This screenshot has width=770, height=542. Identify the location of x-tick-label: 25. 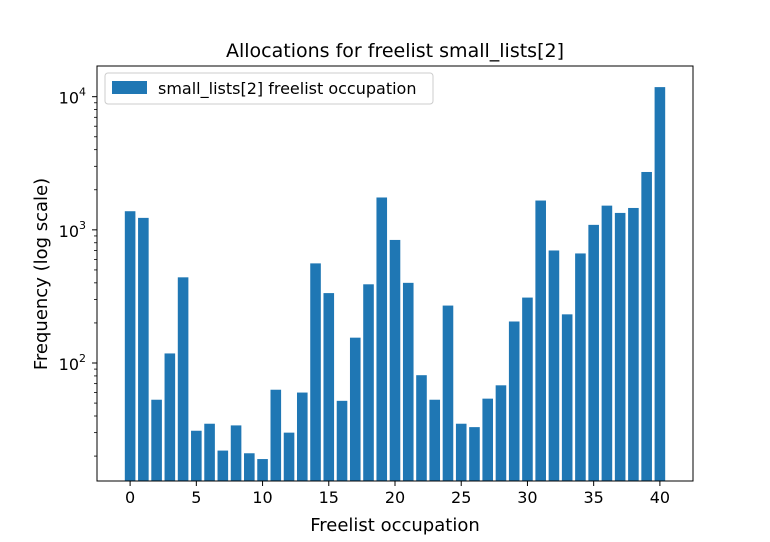
(461, 497).